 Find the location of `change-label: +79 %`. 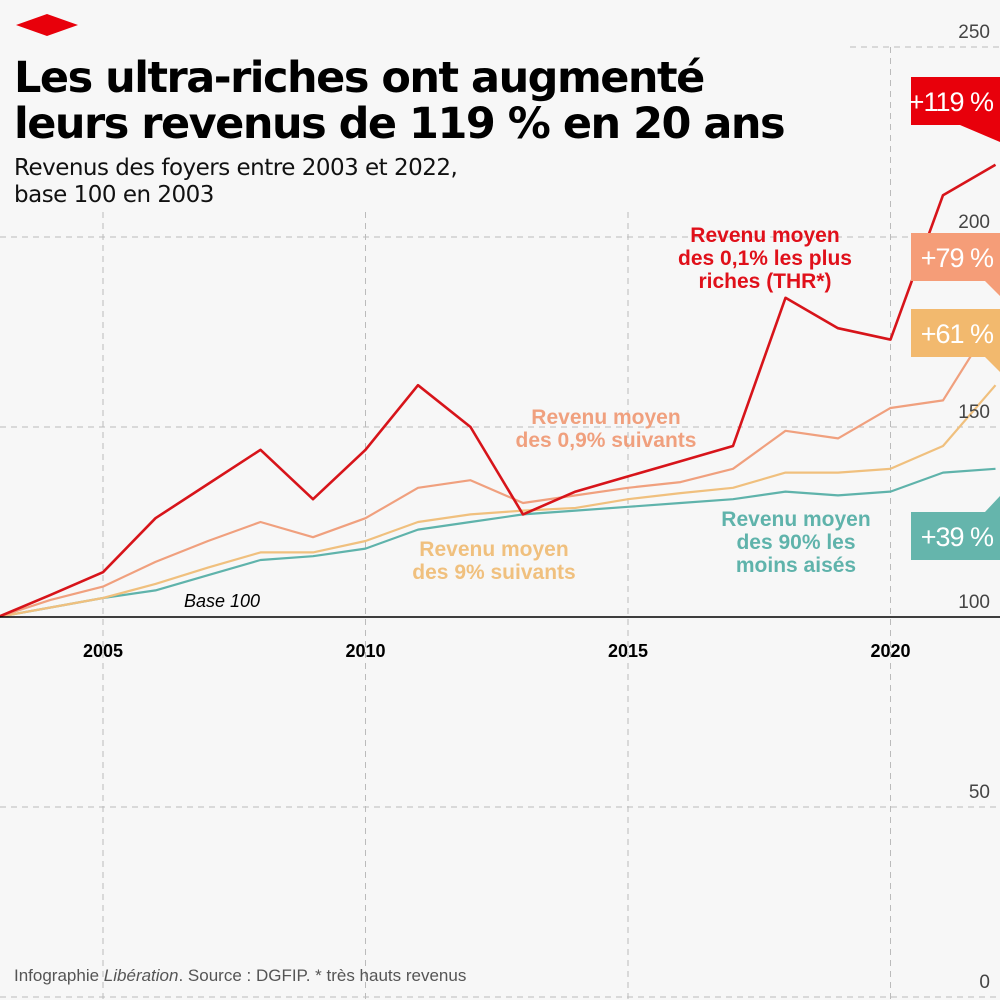

change-label: +79 % is located at coordinates (957, 258).